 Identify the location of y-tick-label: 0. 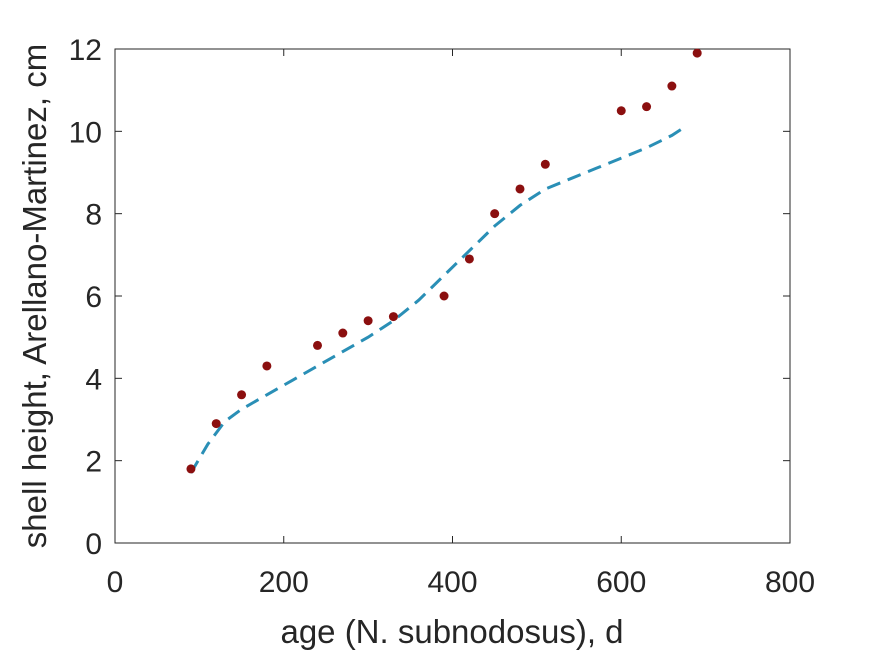
(93, 544).